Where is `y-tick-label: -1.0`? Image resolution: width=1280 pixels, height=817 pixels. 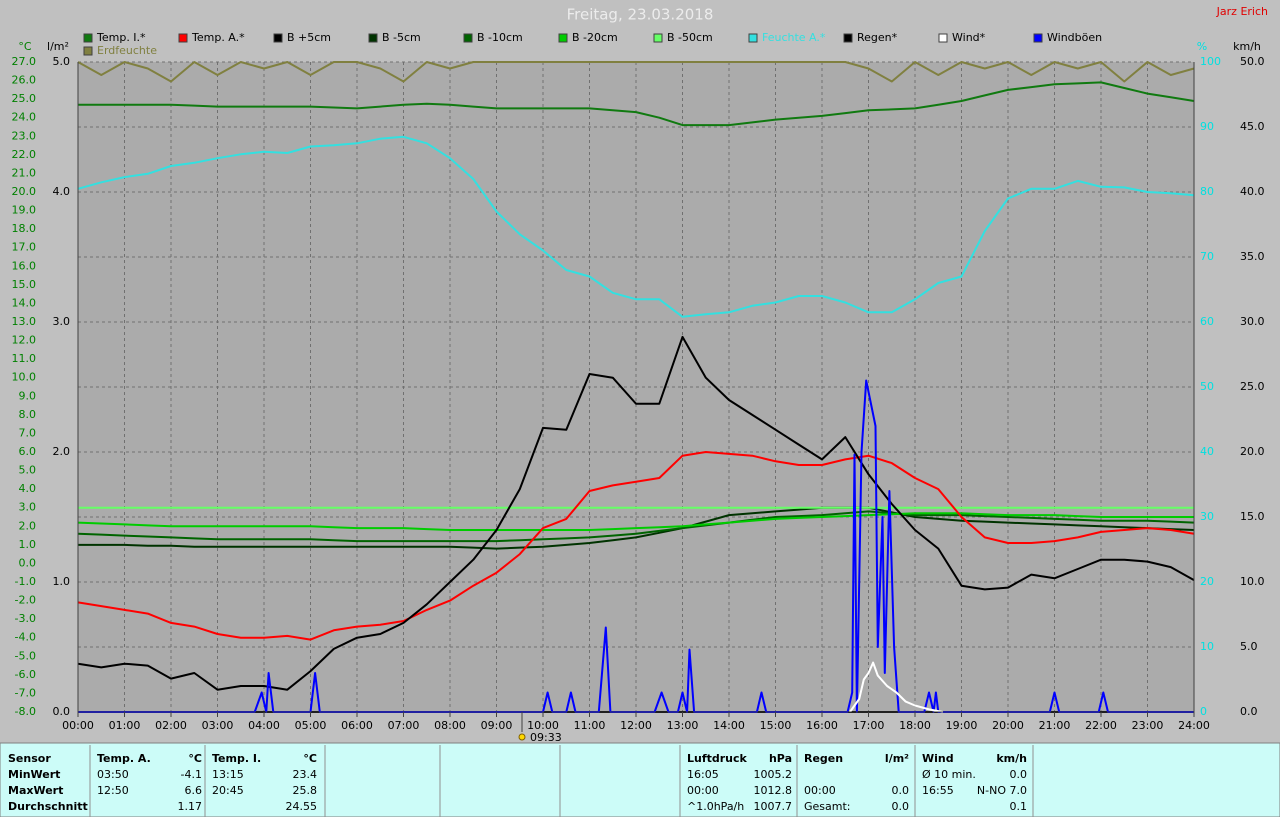
y-tick-label: -1.0 is located at coordinates (25, 581).